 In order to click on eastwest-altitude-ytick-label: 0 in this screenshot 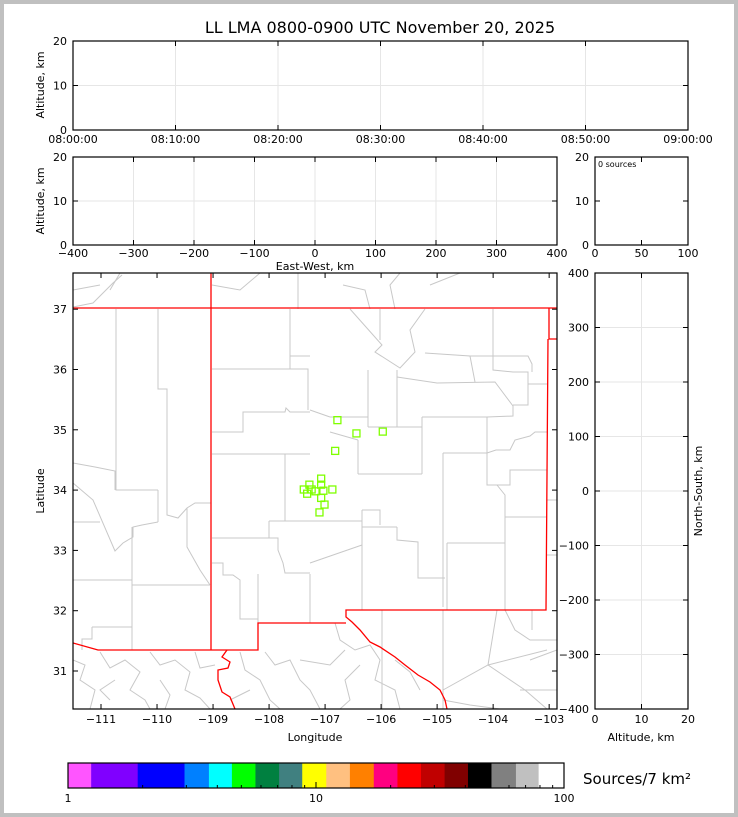, I will do `click(63, 245)`.